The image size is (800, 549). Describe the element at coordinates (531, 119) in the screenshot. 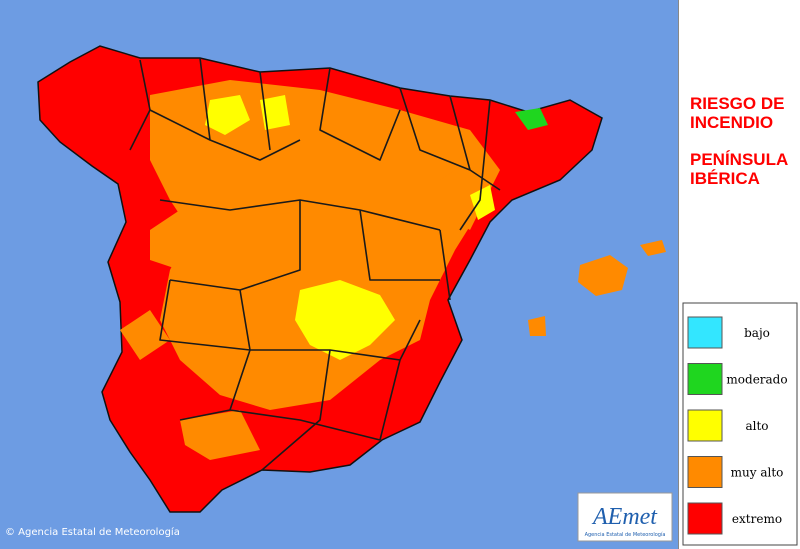

I see `region-moderado` at that location.